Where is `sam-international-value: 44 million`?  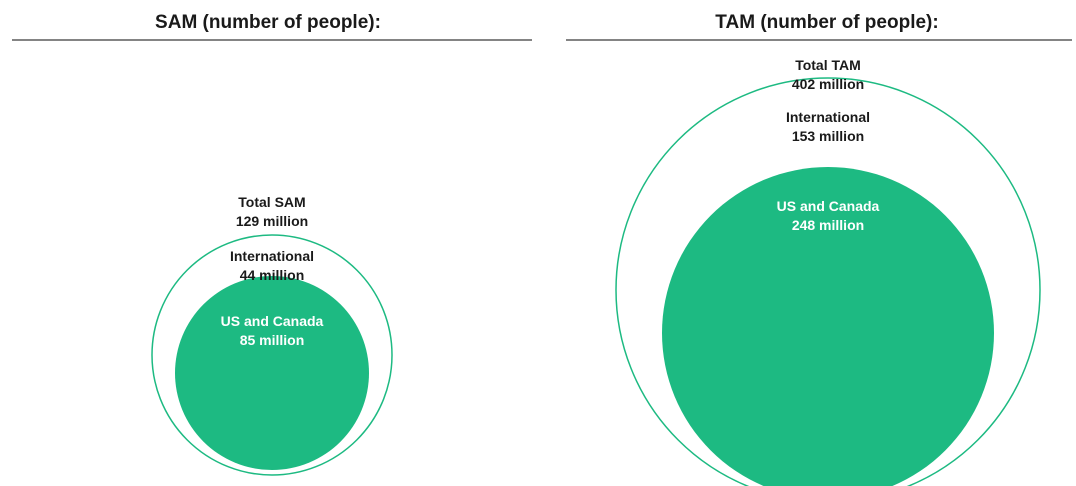
sam-international-value: 44 million is located at coordinates (272, 275).